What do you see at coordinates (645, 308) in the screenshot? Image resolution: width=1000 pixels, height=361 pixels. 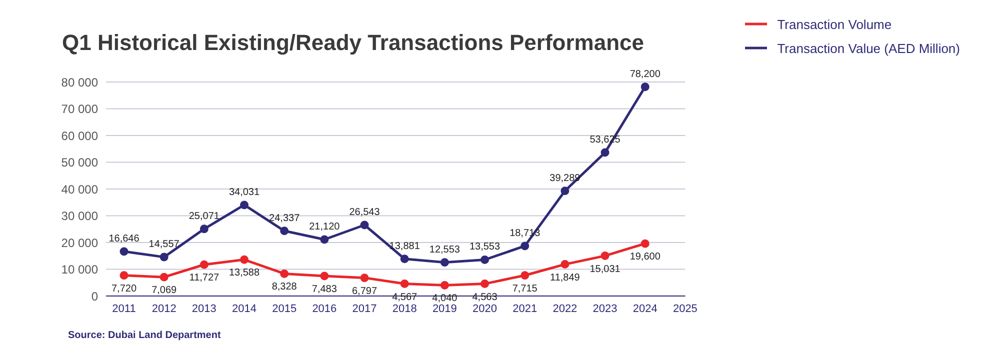 I see `x-tick-label: 2024` at bounding box center [645, 308].